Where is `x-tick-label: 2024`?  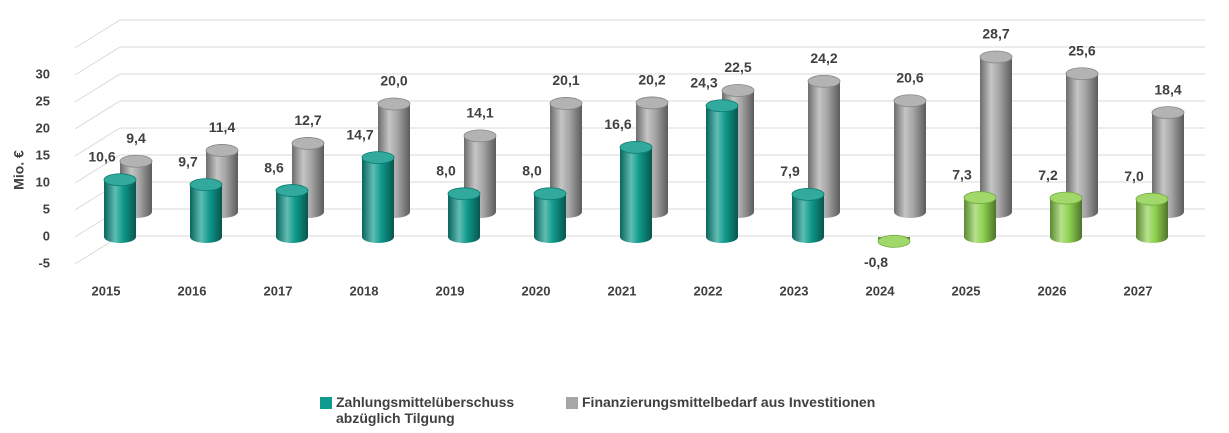
x-tick-label: 2024 is located at coordinates (881, 290).